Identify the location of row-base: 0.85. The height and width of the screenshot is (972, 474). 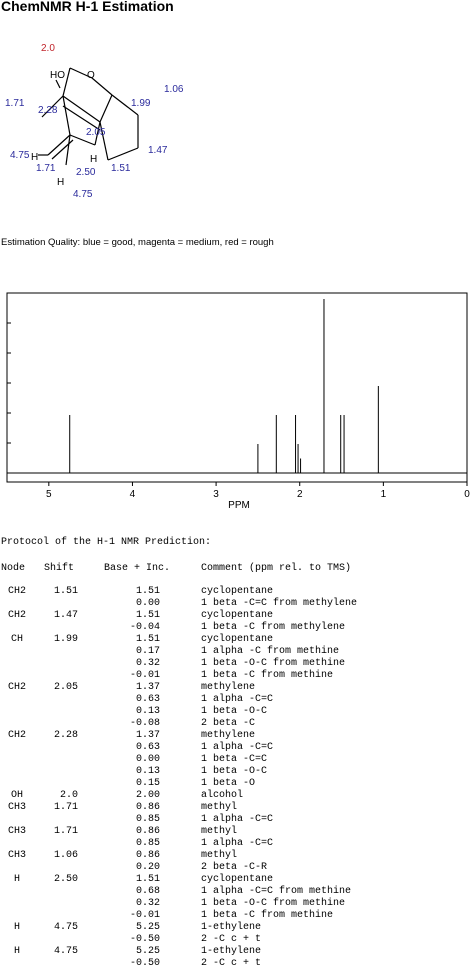
(147, 843).